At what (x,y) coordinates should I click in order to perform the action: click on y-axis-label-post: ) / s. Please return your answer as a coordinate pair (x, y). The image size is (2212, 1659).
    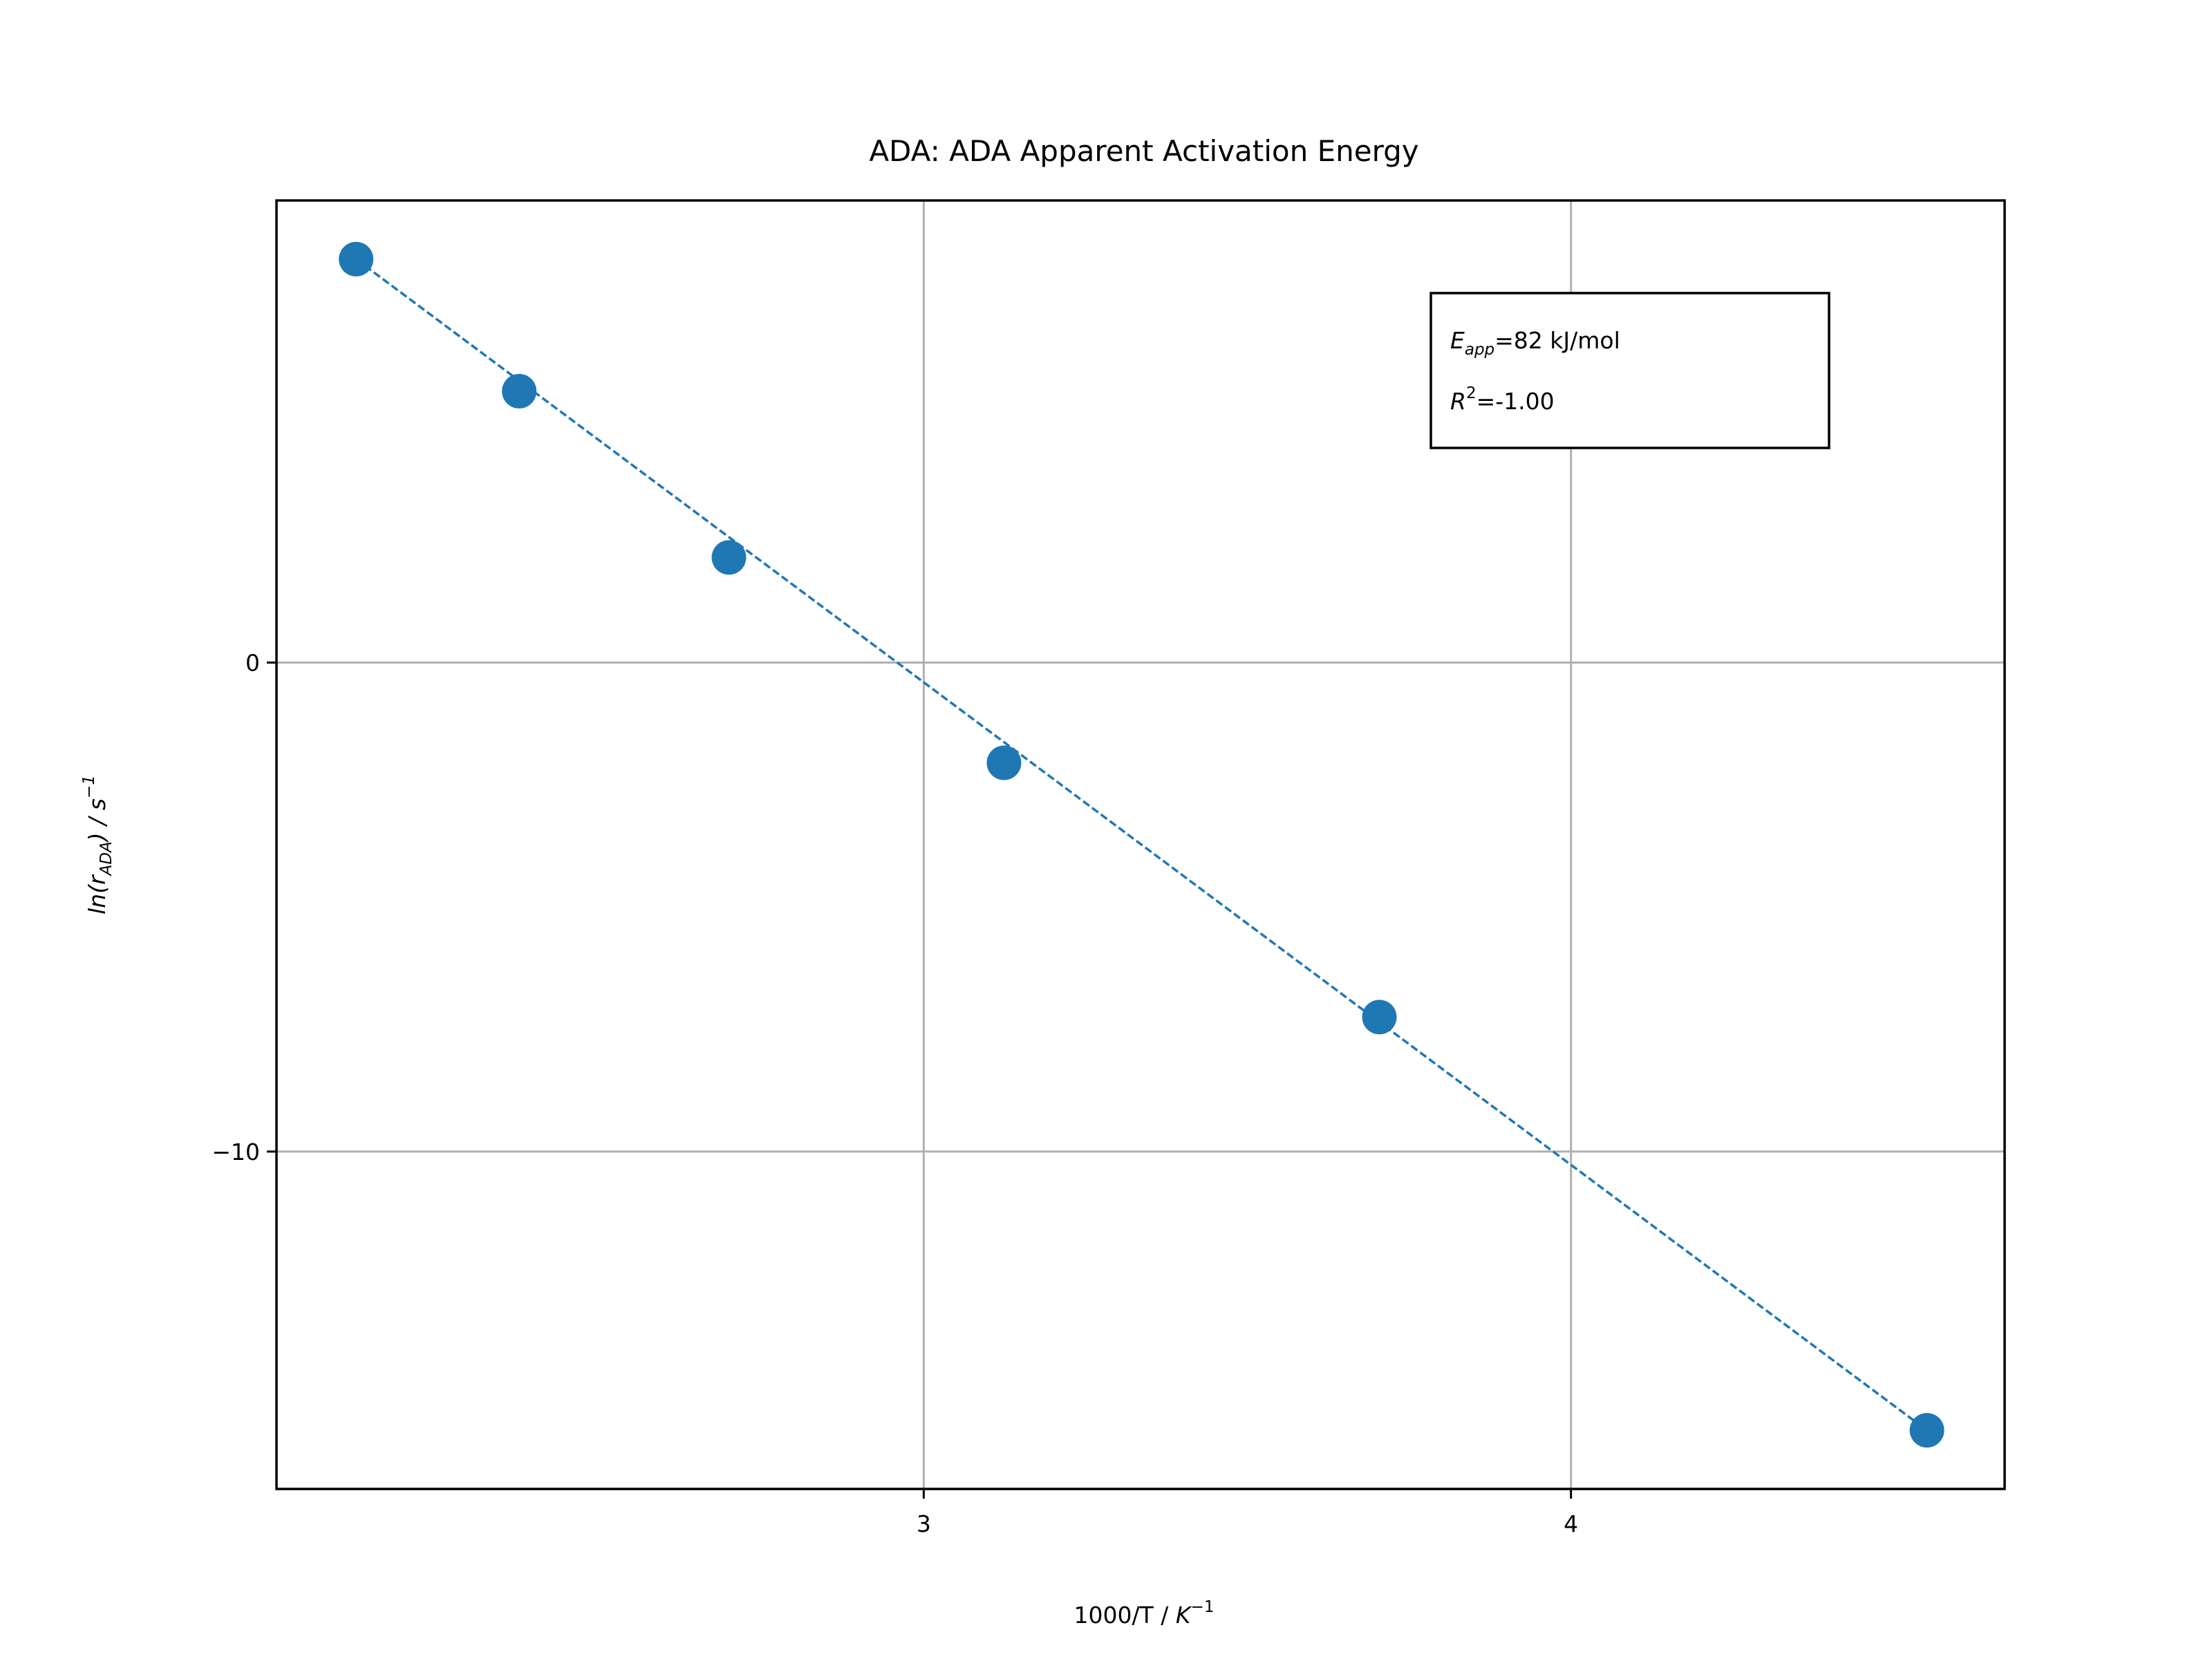
    Looking at the image, I should click on (97, 821).